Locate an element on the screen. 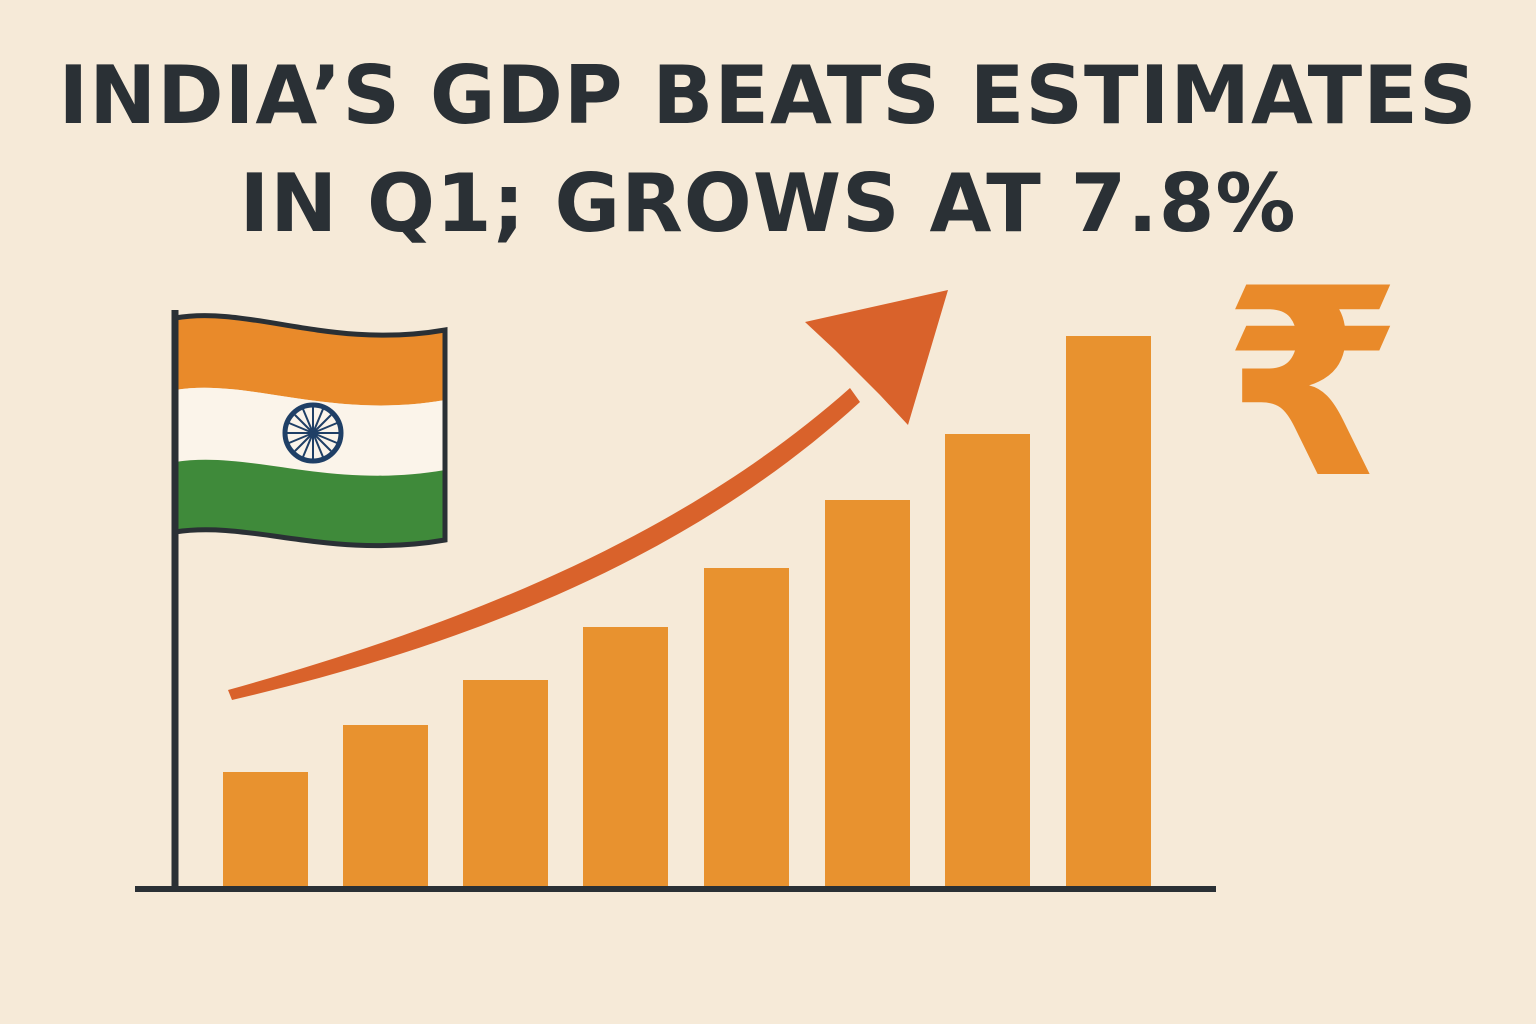  india-flag-icon is located at coordinates (311, 431).